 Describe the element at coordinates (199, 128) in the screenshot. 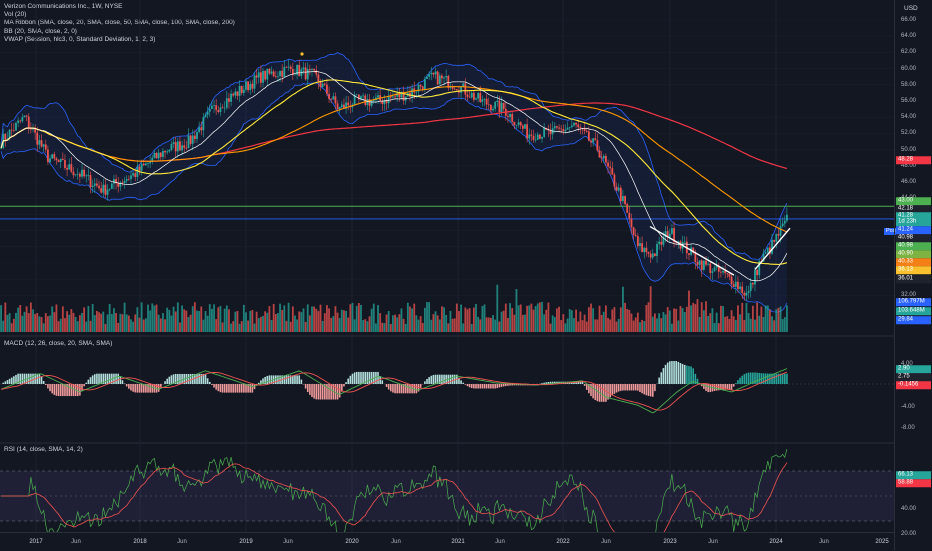

I see `candle` at that location.